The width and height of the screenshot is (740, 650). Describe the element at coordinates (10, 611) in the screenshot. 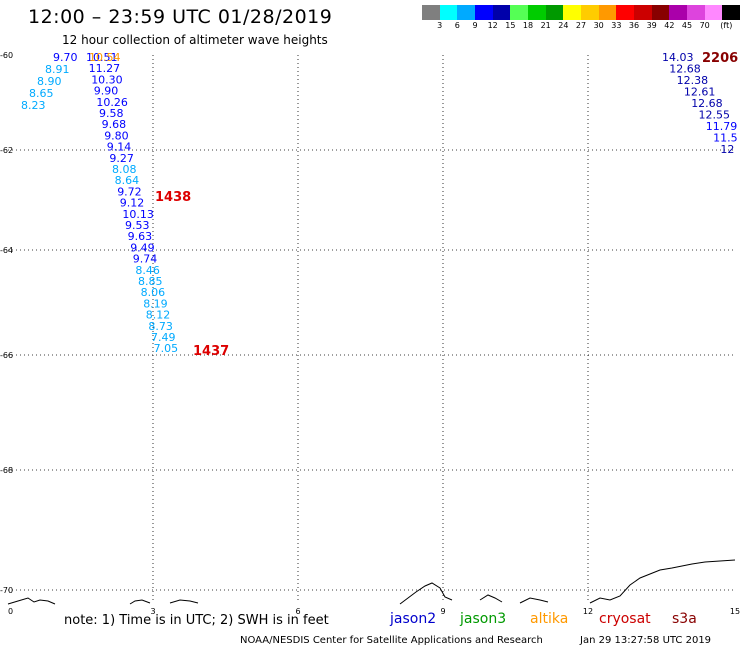

I see `x-tick-label: 0` at that location.